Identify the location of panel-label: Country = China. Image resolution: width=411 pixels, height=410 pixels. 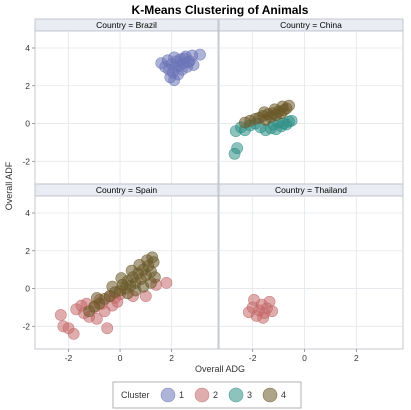
(311, 25).